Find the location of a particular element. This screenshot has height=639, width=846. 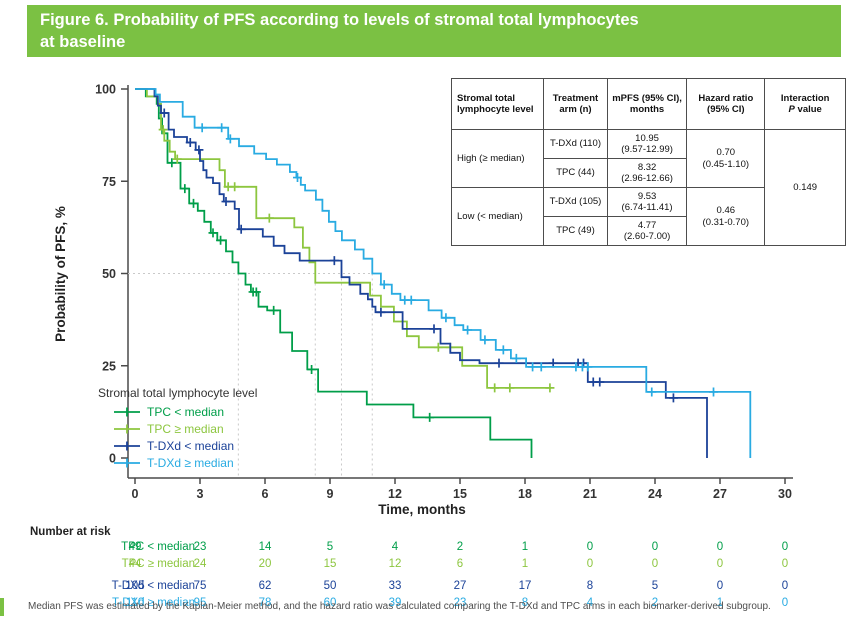

legend-item-4: T-DXd ≥ median is located at coordinates (185, 462).